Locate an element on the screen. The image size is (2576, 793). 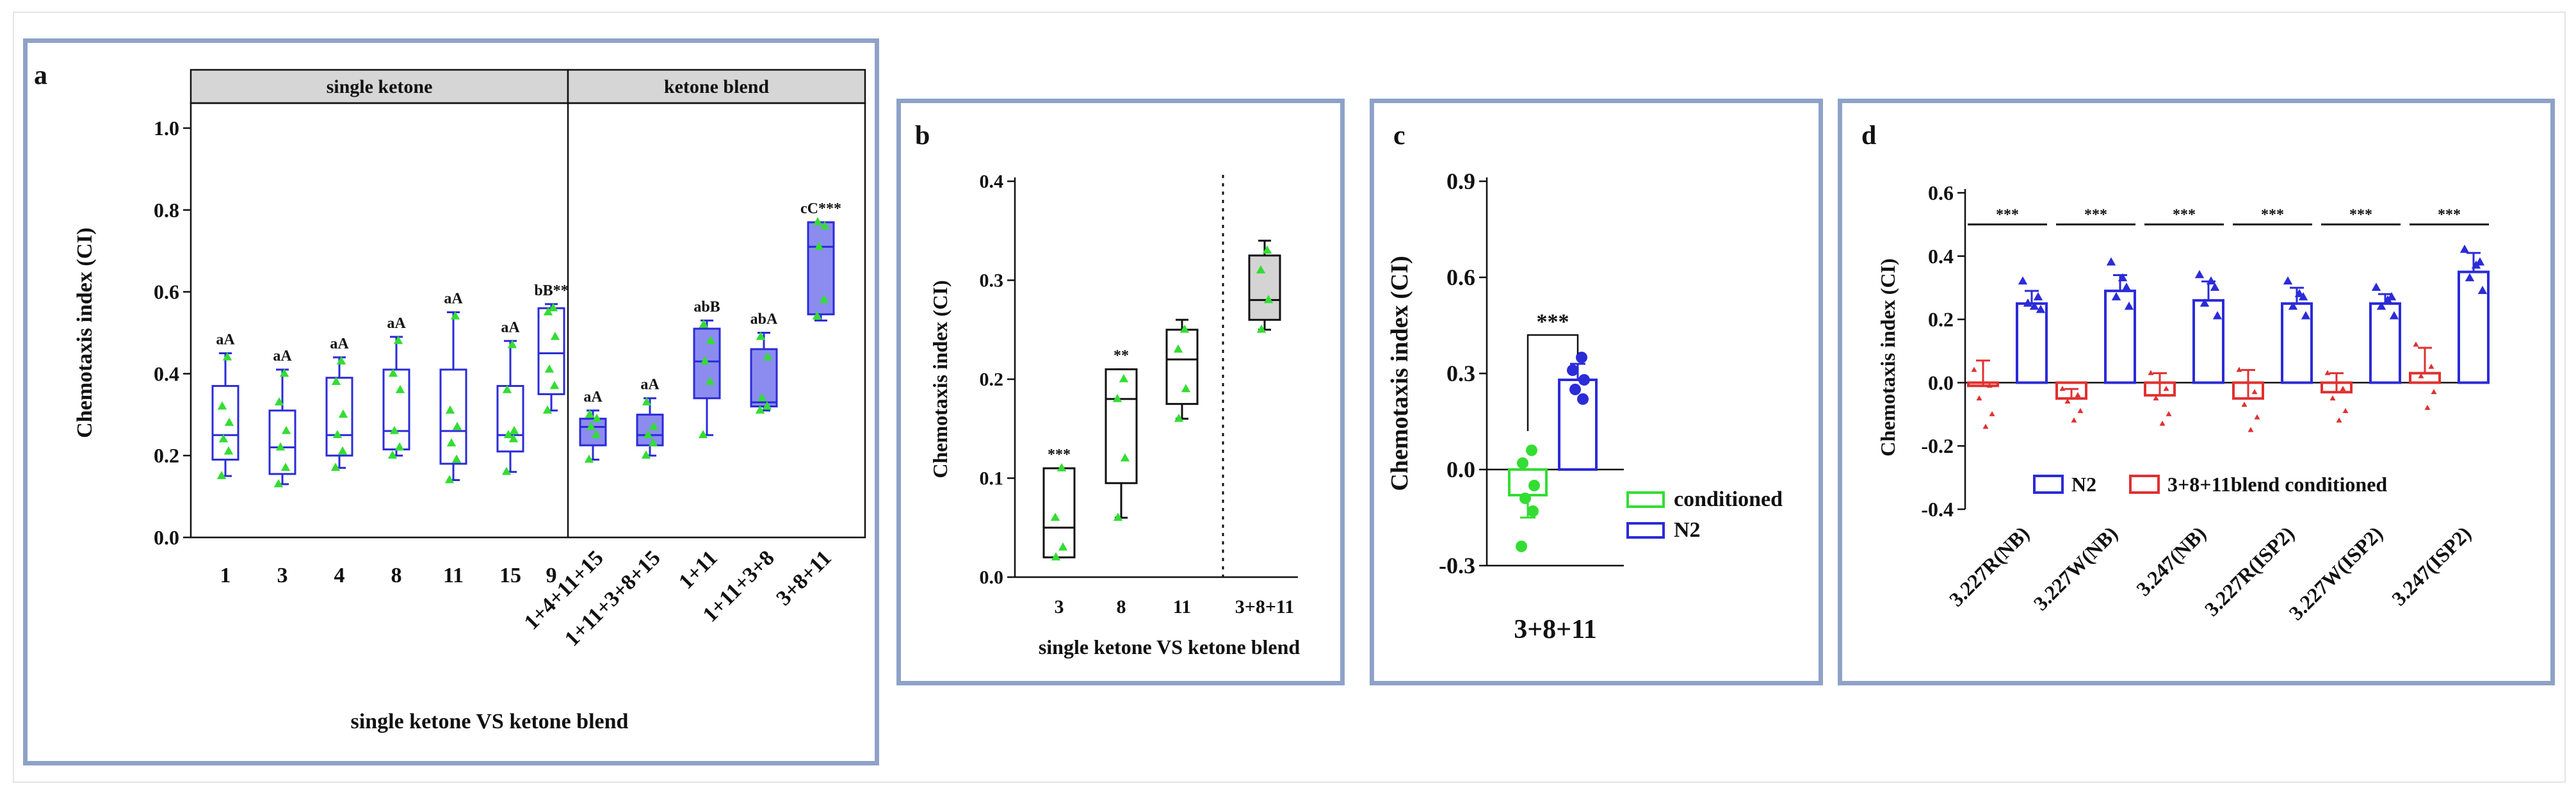
y-tick-label: -0.2 is located at coordinates (1937, 445).